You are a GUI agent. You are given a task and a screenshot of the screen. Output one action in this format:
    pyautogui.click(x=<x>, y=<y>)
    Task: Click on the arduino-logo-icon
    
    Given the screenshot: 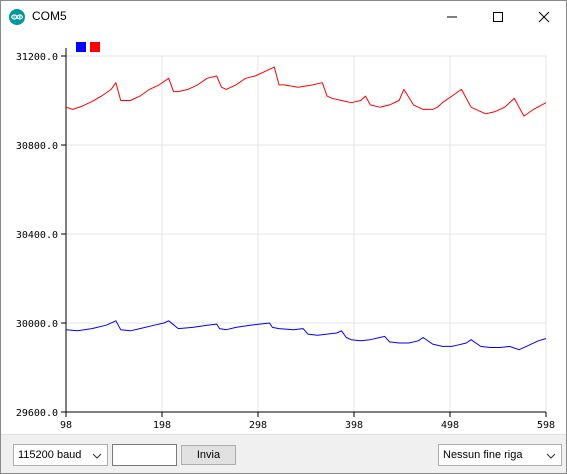 What is the action you would take?
    pyautogui.click(x=17, y=17)
    